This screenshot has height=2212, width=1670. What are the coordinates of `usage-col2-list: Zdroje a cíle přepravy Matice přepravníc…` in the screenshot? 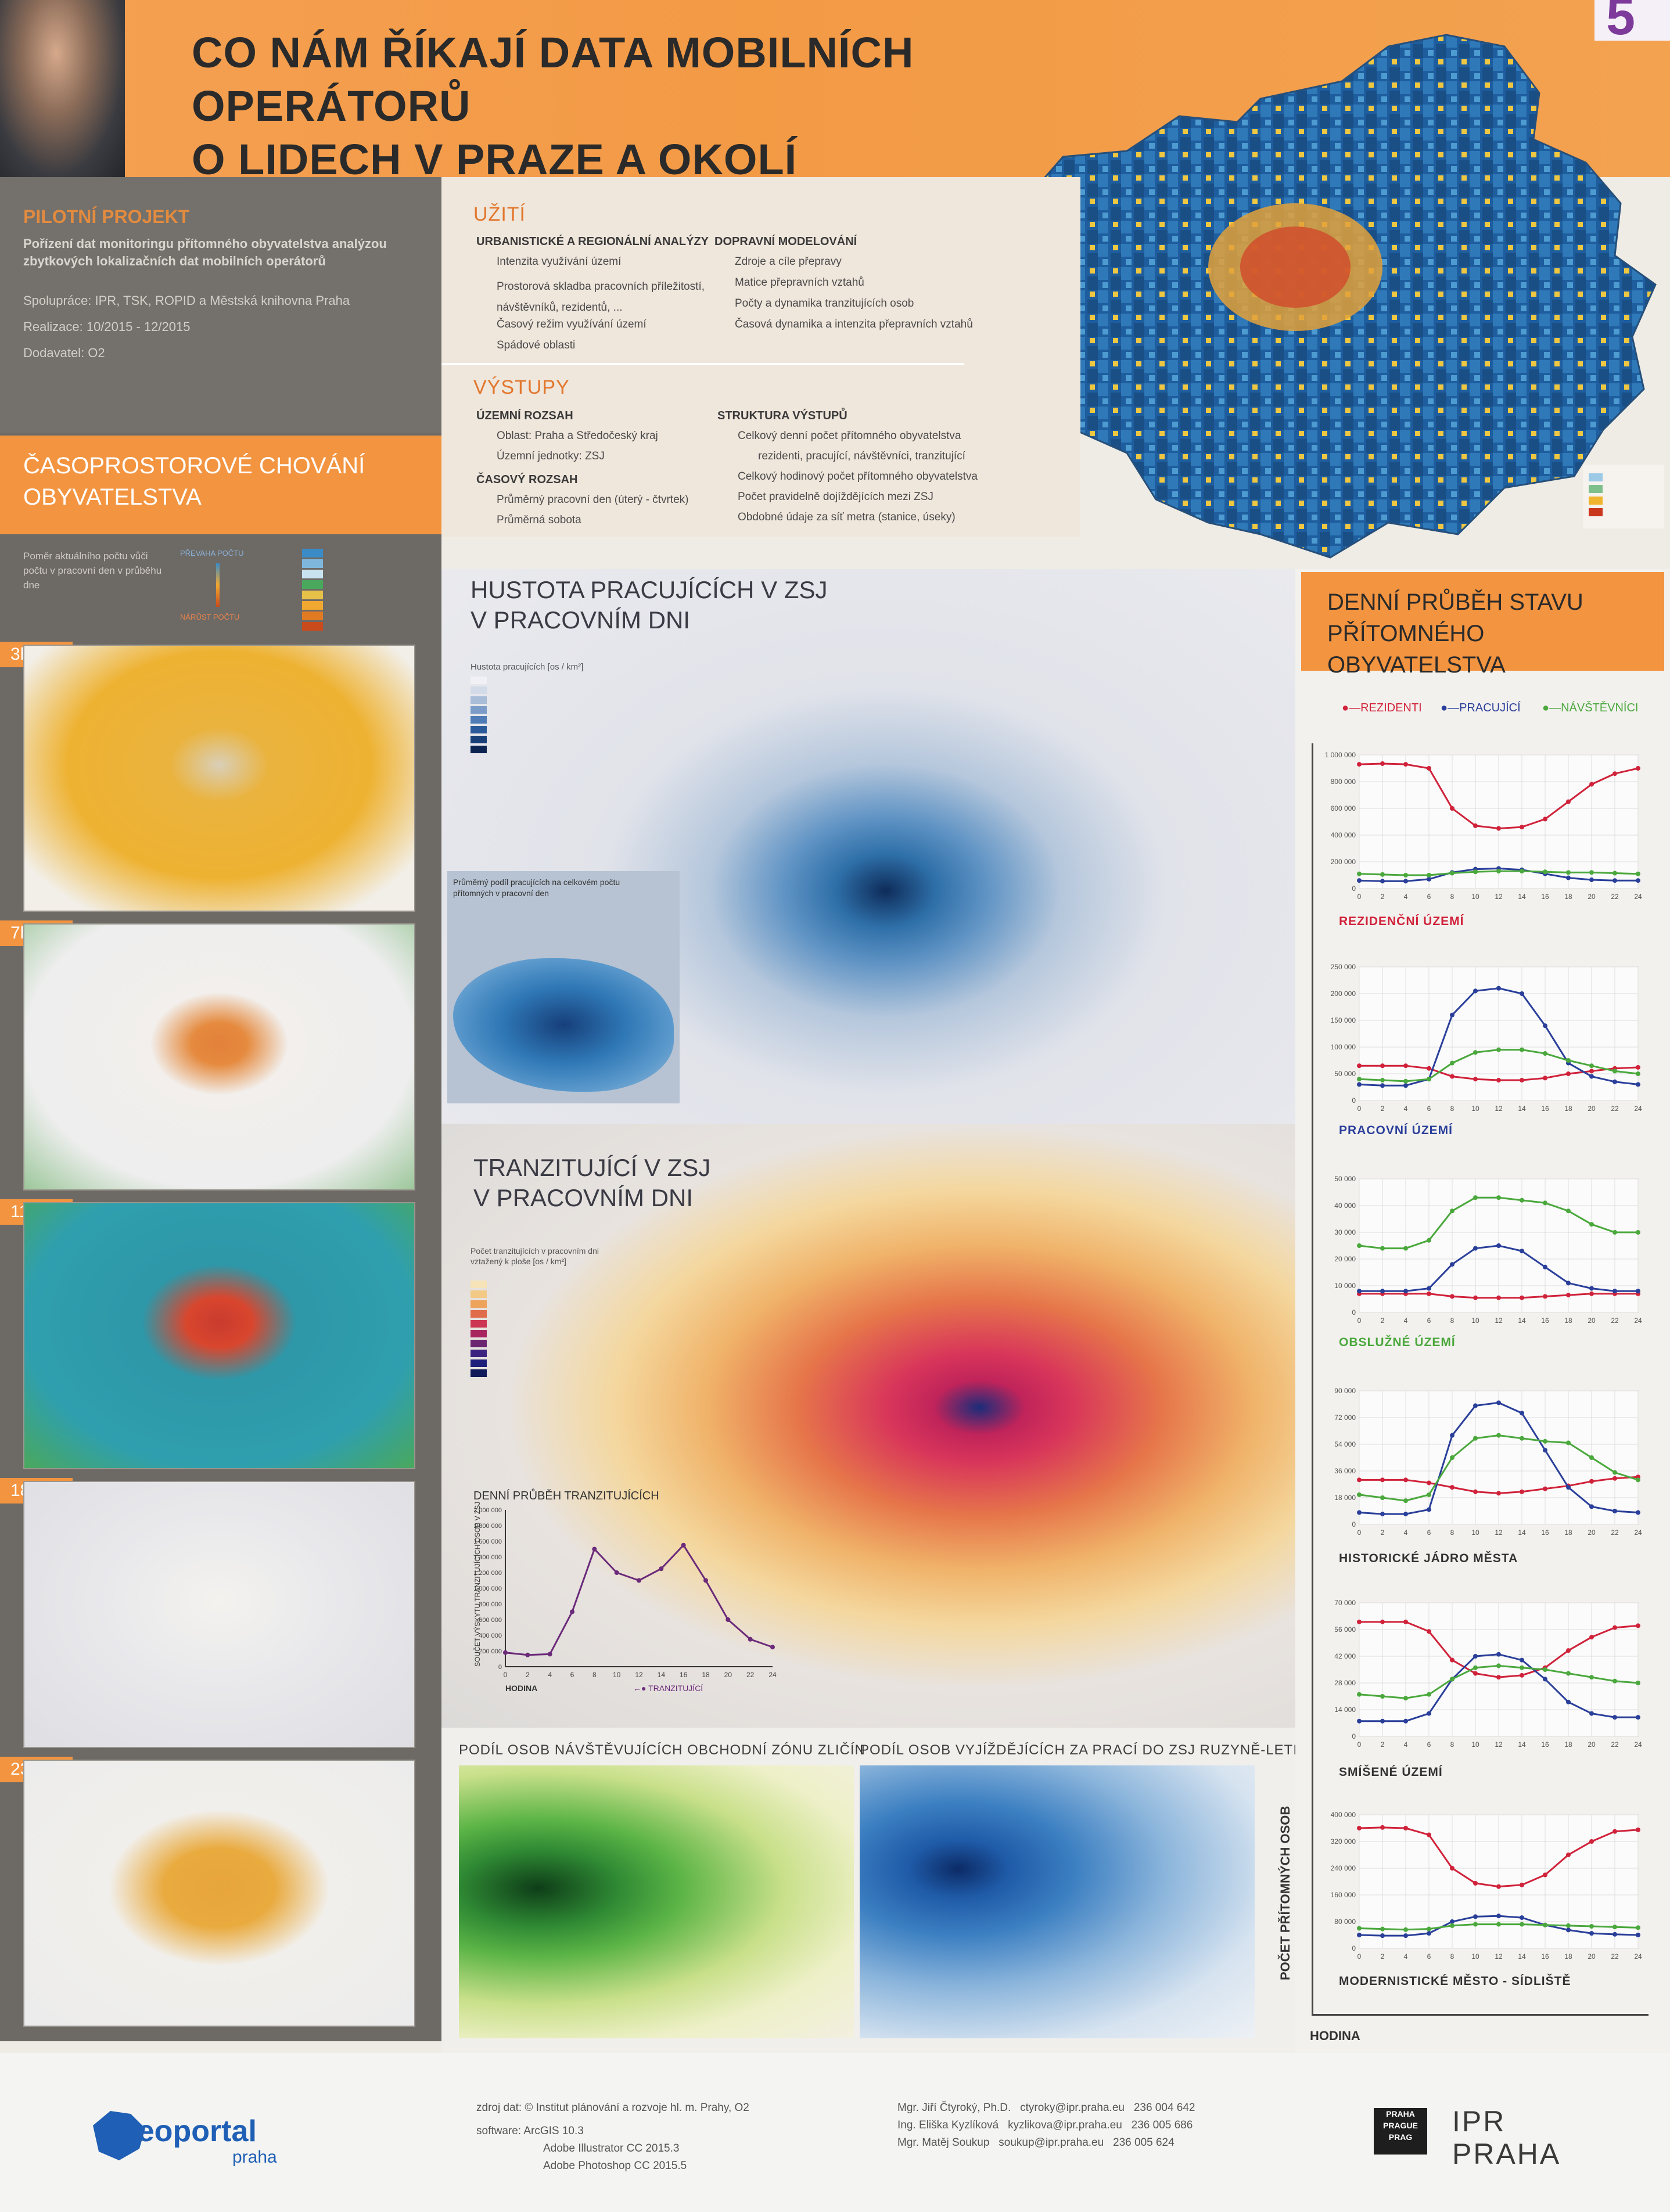 It's located at (868, 297).